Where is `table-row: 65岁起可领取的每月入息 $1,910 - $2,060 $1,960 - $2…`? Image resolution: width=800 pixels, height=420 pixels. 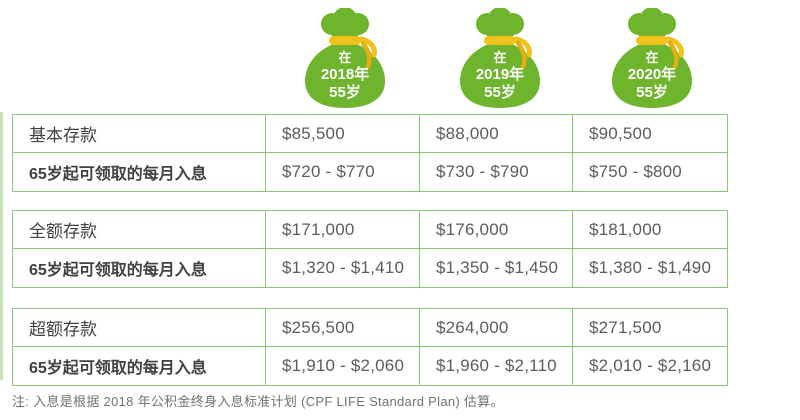 table-row: 65岁起可领取的每月入息 $1,910 - $2,060 $1,960 - $2… is located at coordinates (370, 366).